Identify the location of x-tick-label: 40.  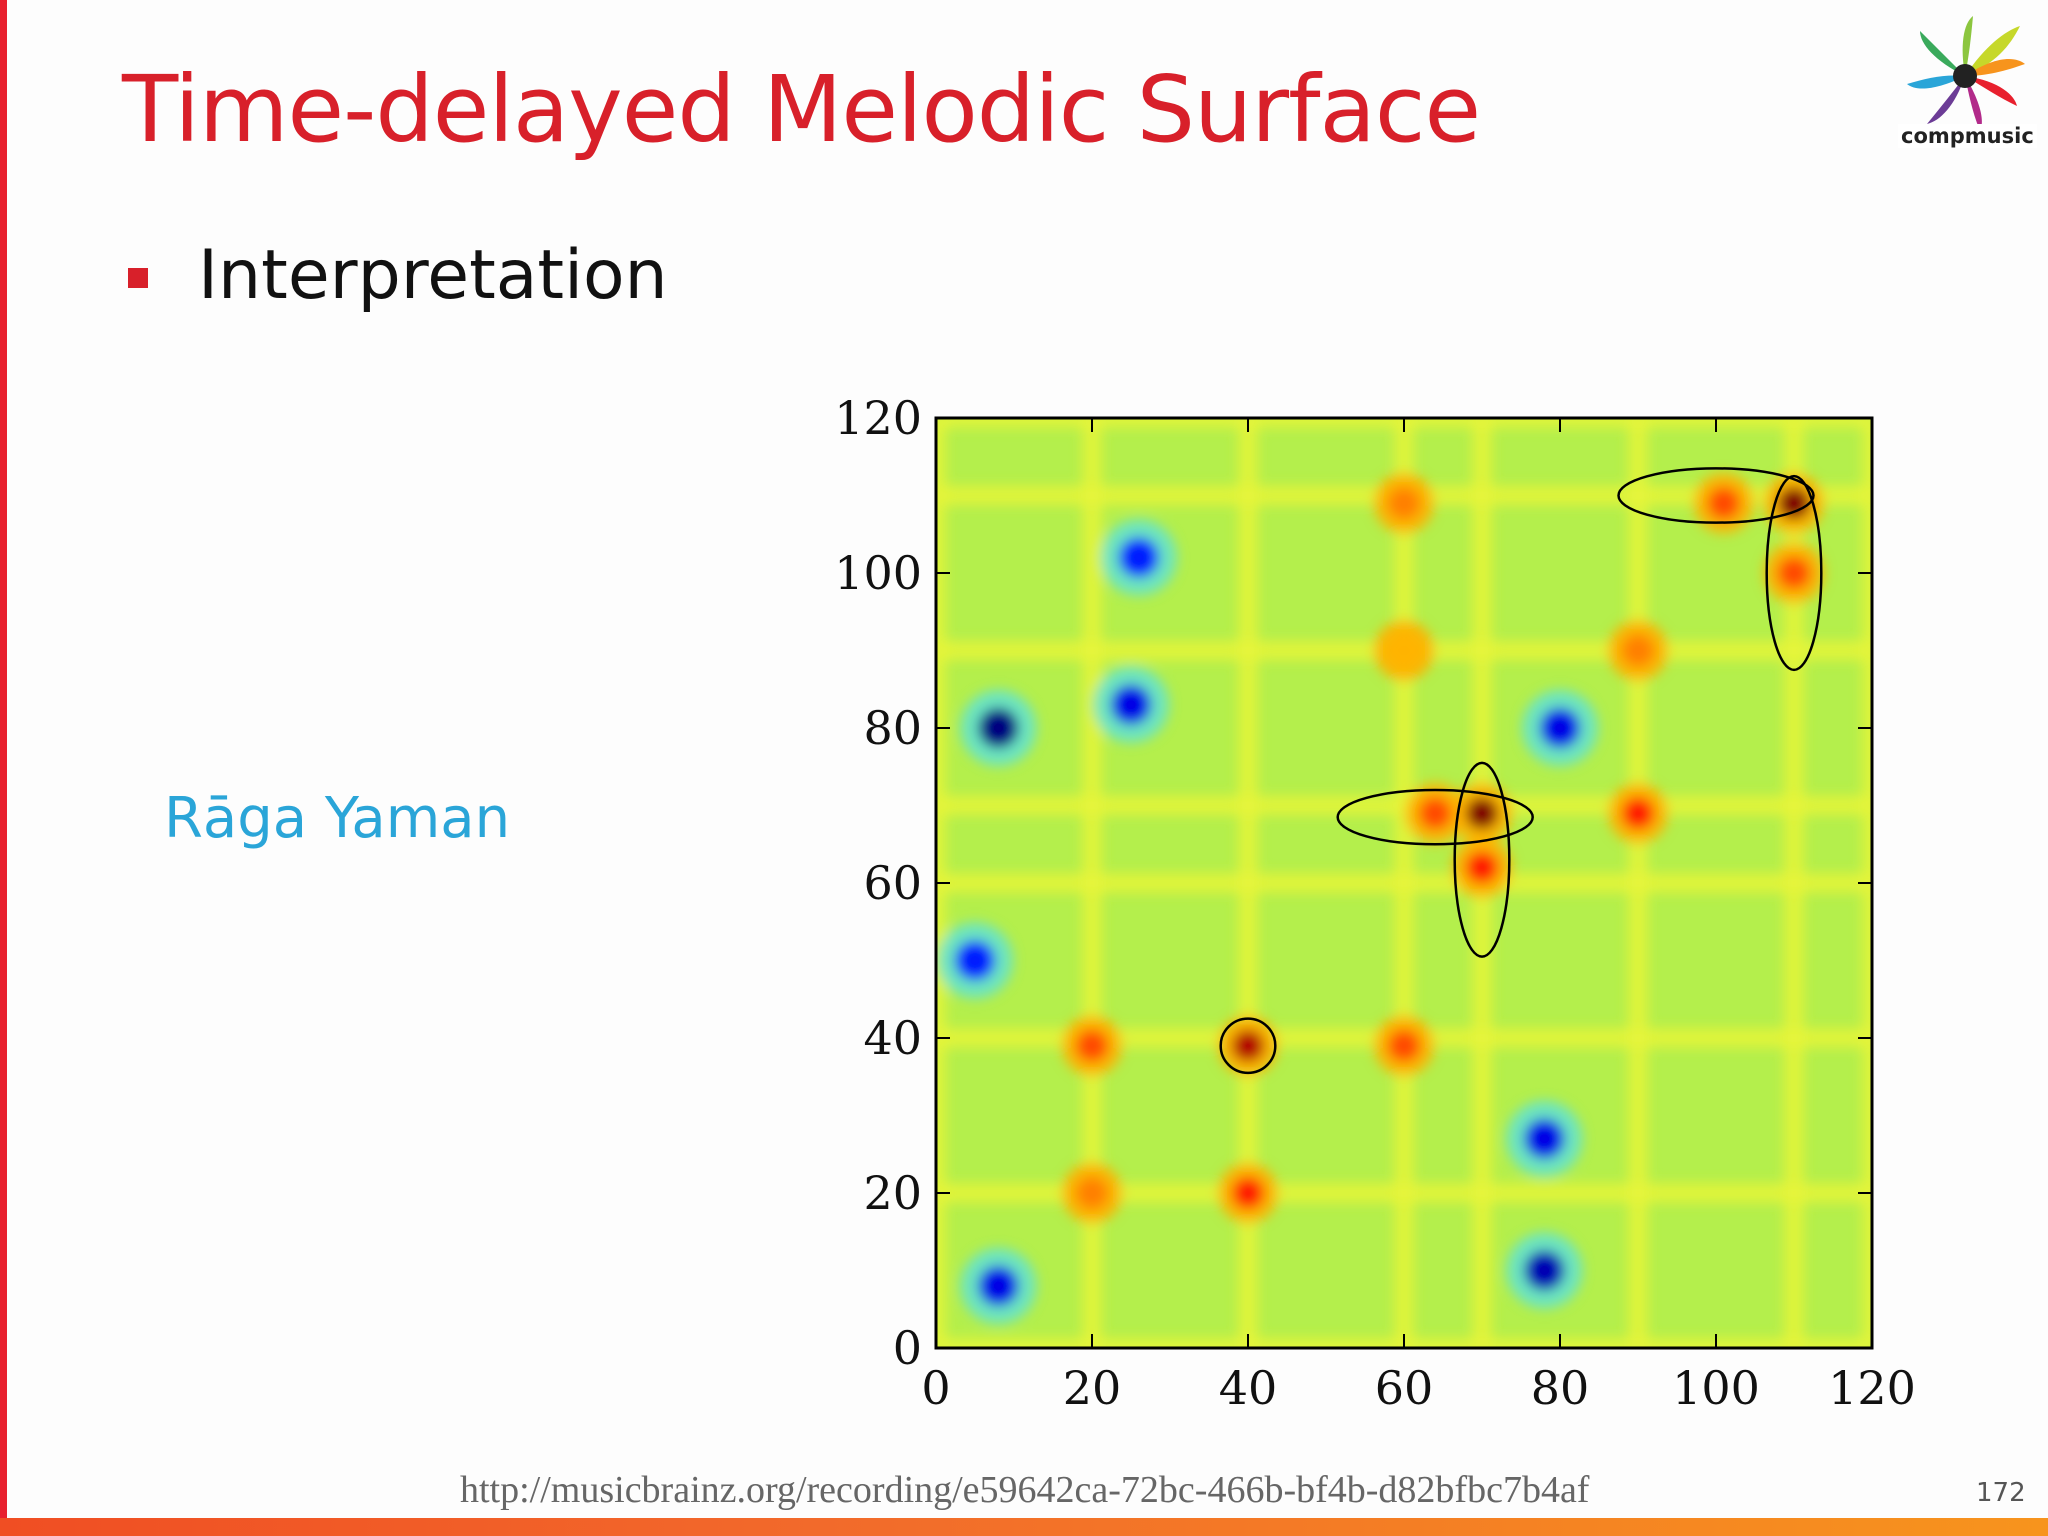
(1248, 1388).